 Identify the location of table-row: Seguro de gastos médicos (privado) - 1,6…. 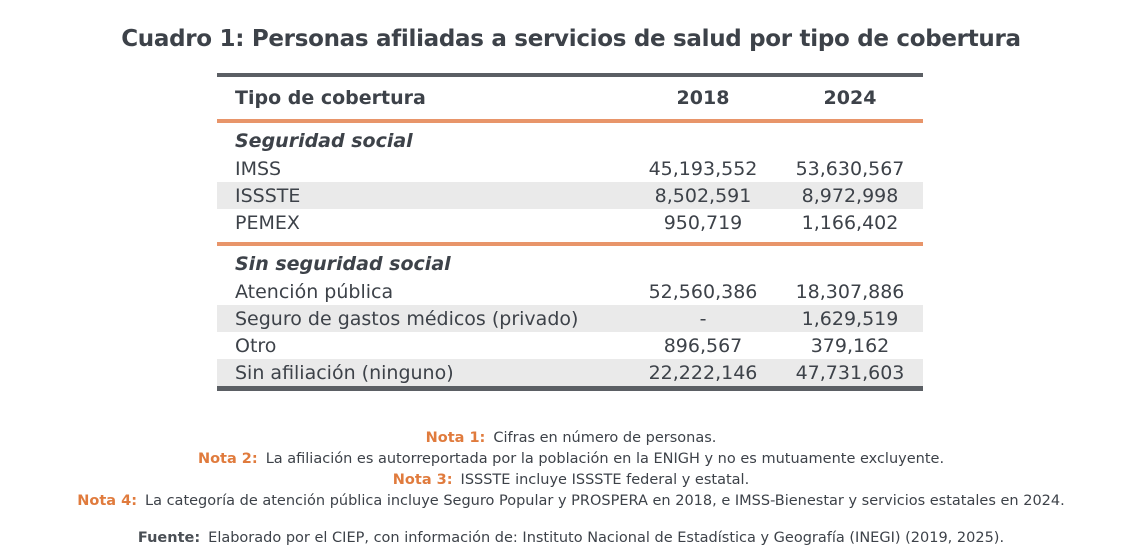
(570, 318).